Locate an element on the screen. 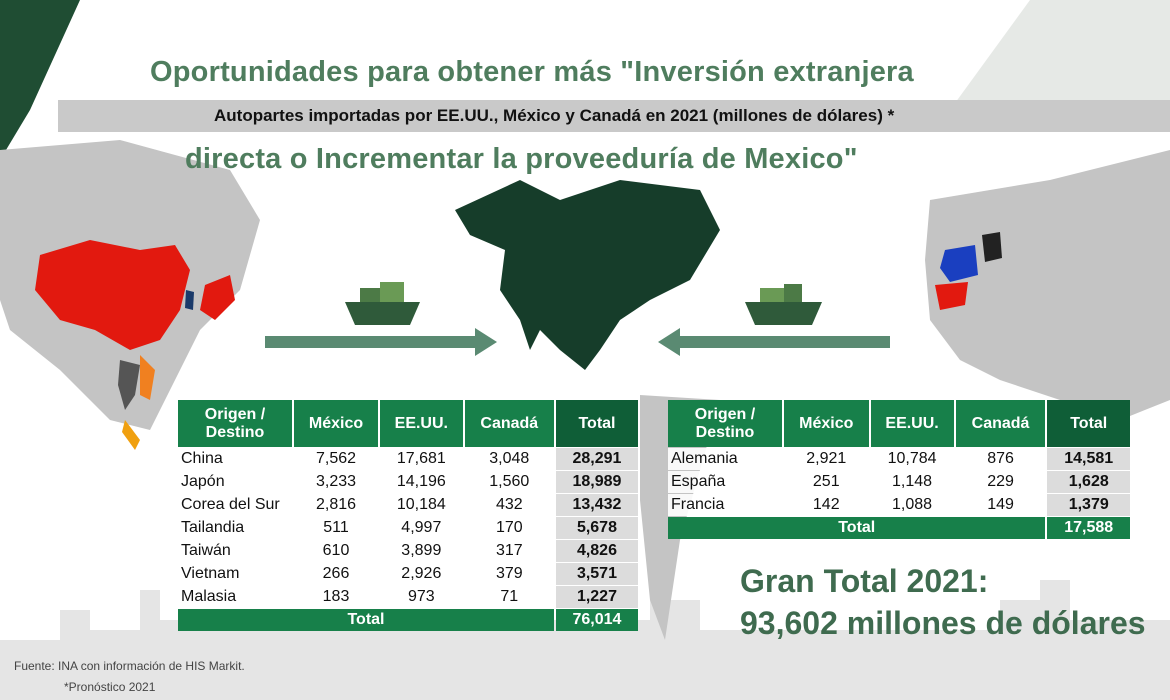 This screenshot has height=700, width=1170. cell-value: 3,233 is located at coordinates (336, 482).